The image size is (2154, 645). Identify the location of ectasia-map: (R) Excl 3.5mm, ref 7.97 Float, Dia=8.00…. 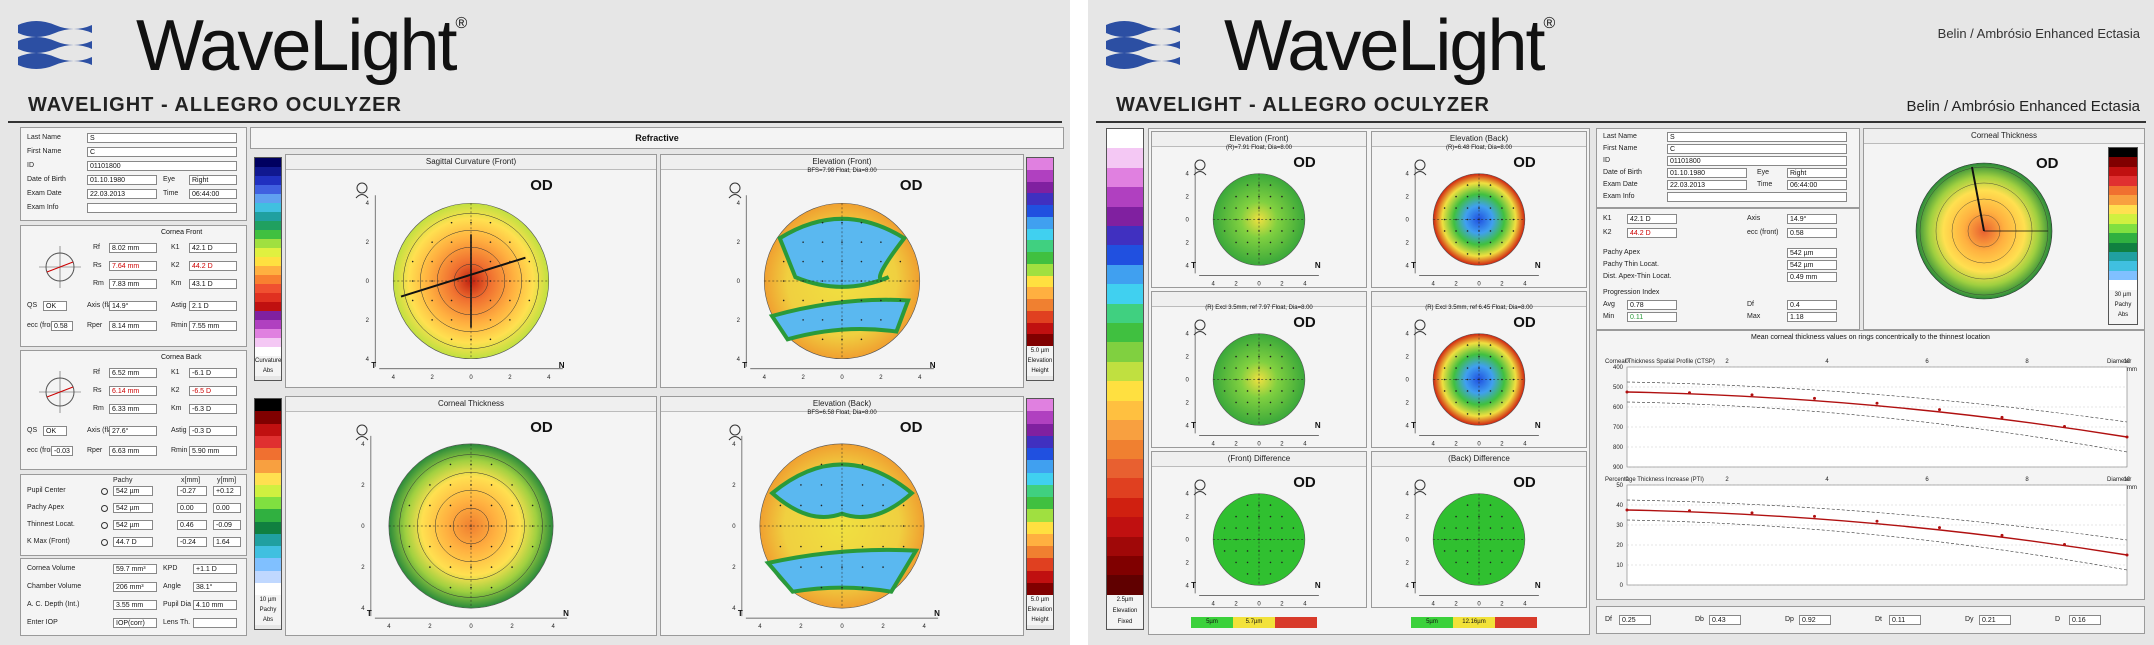
(1259, 369).